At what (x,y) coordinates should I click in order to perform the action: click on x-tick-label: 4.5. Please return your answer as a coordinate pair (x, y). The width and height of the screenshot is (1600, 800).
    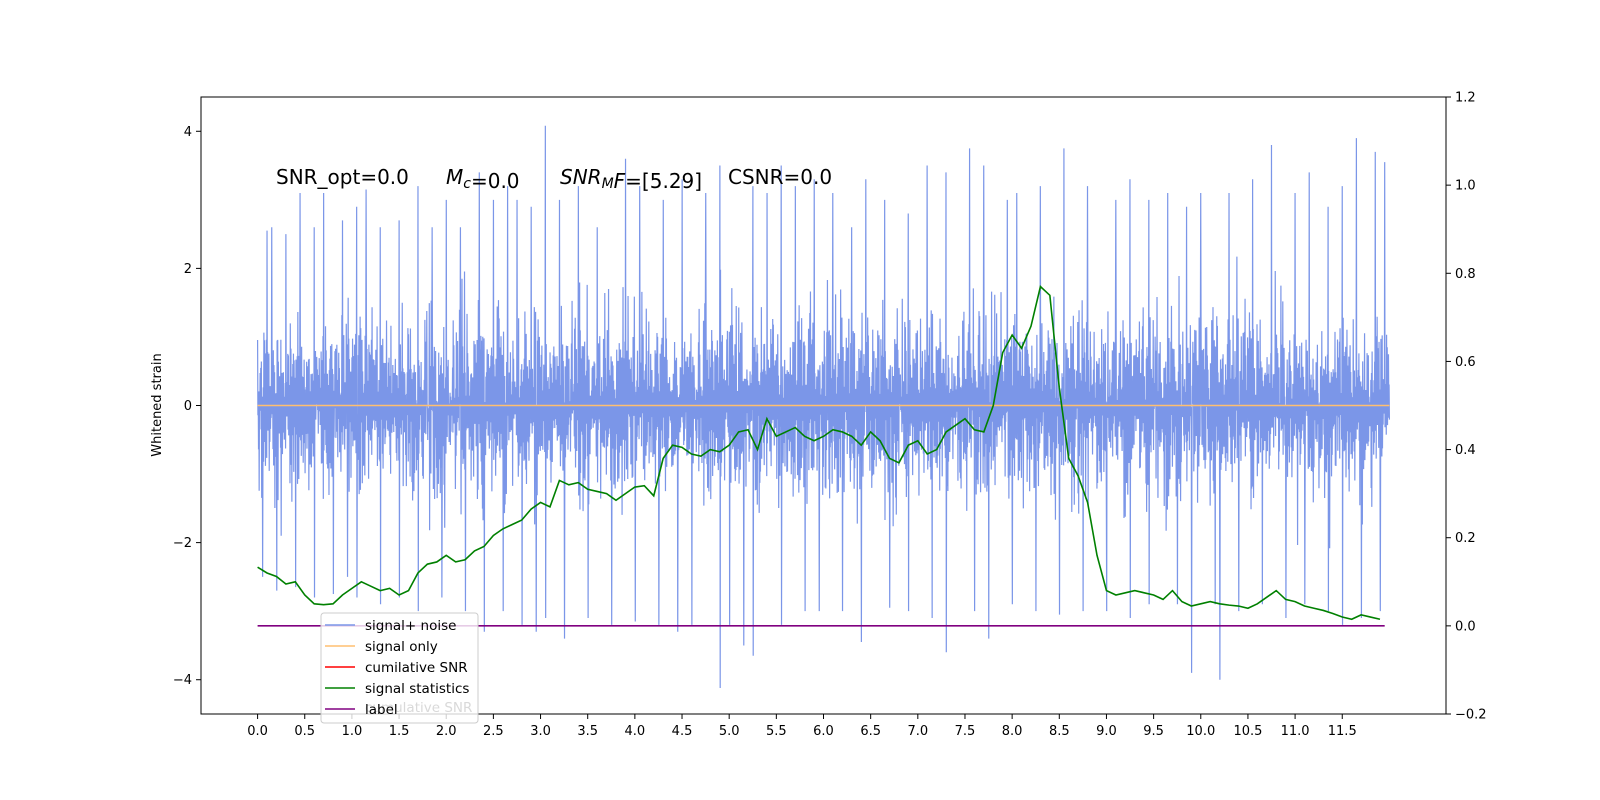
    Looking at the image, I should click on (682, 731).